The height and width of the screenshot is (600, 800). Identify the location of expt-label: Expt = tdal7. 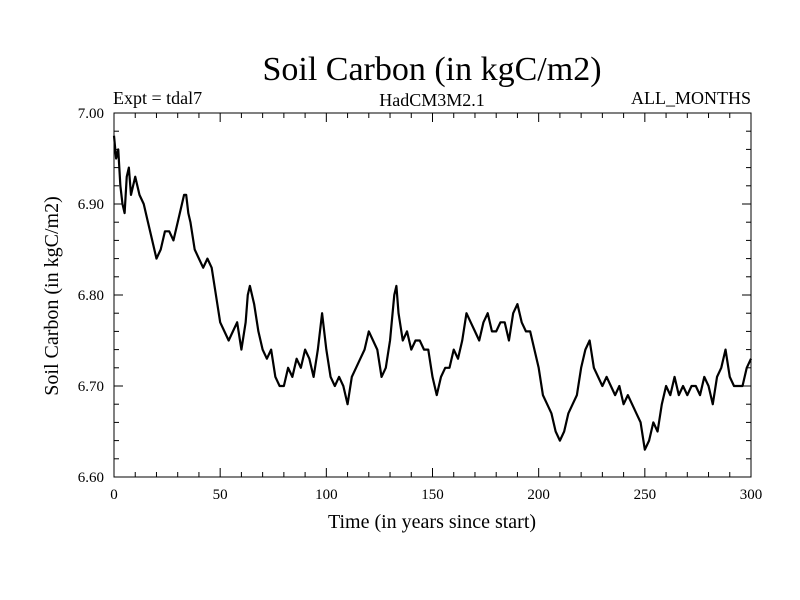
(157, 98).